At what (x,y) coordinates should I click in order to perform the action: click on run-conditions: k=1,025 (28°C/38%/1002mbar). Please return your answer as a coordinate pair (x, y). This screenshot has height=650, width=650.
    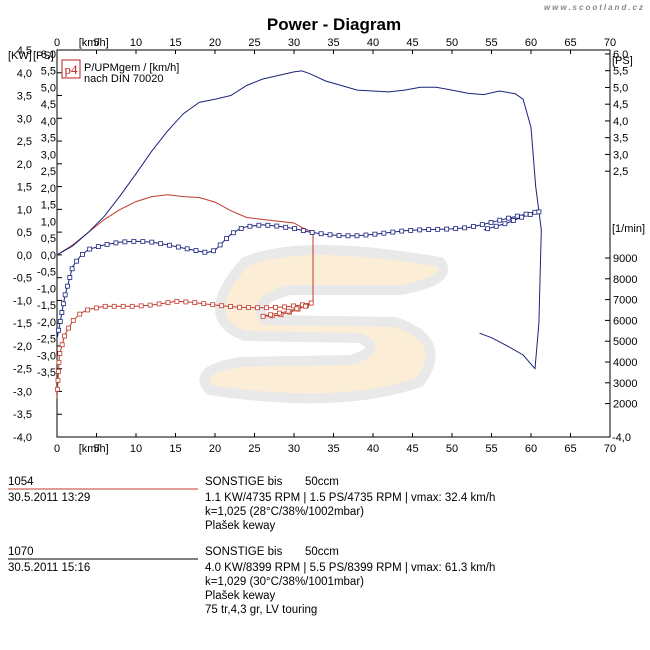
    Looking at the image, I should click on (284, 512).